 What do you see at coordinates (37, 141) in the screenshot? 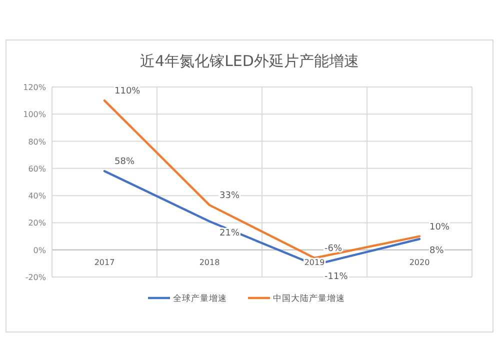
I see `y-tick-label: 80%` at bounding box center [37, 141].